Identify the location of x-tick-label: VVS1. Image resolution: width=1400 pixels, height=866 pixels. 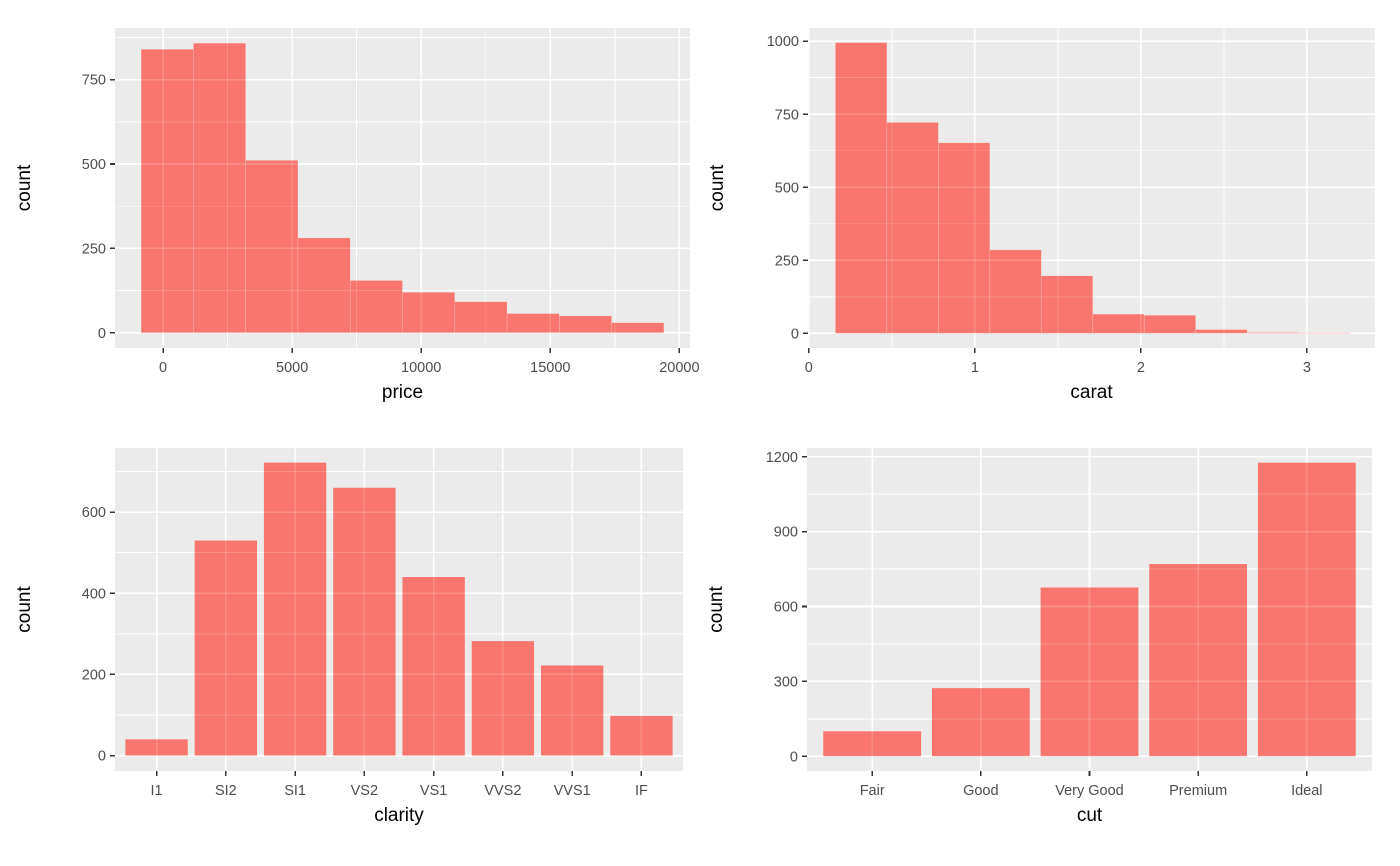
(572, 791).